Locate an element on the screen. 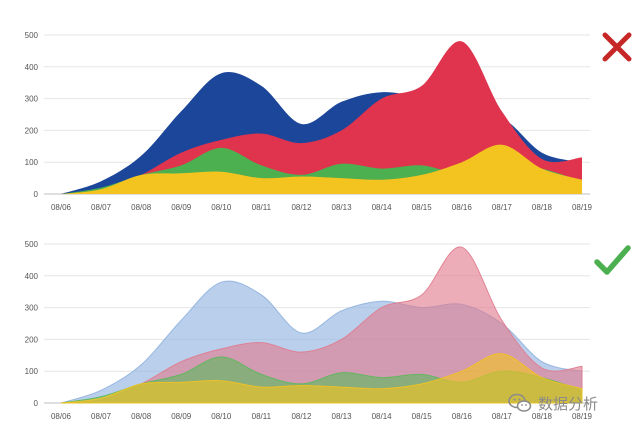  check-icon is located at coordinates (612, 260).